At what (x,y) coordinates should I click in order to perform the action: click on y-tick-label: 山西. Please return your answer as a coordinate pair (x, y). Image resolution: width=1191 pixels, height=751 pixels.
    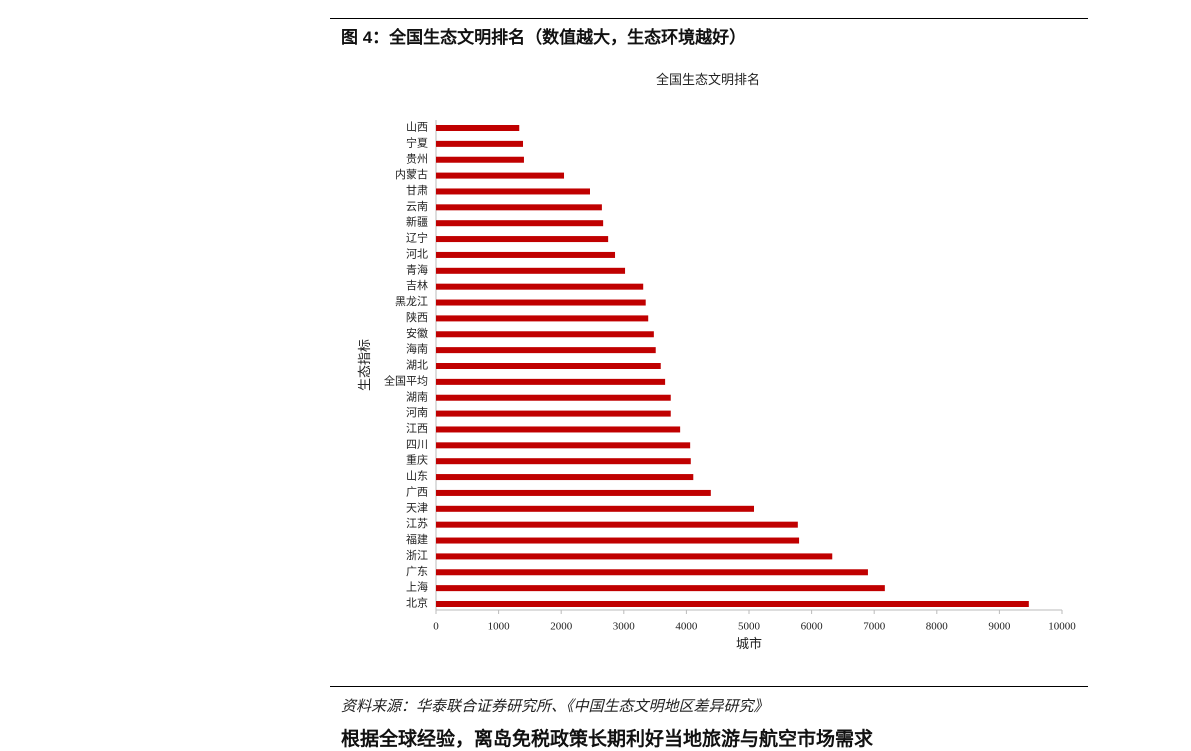
    Looking at the image, I should click on (417, 127).